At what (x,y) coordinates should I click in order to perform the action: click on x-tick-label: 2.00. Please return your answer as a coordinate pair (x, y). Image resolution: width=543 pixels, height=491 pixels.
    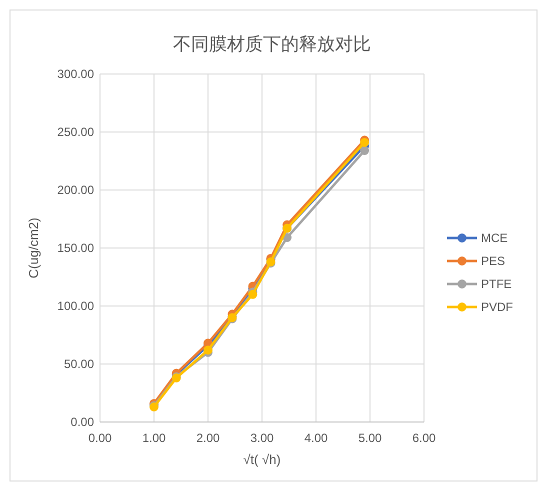
    Looking at the image, I should click on (208, 438).